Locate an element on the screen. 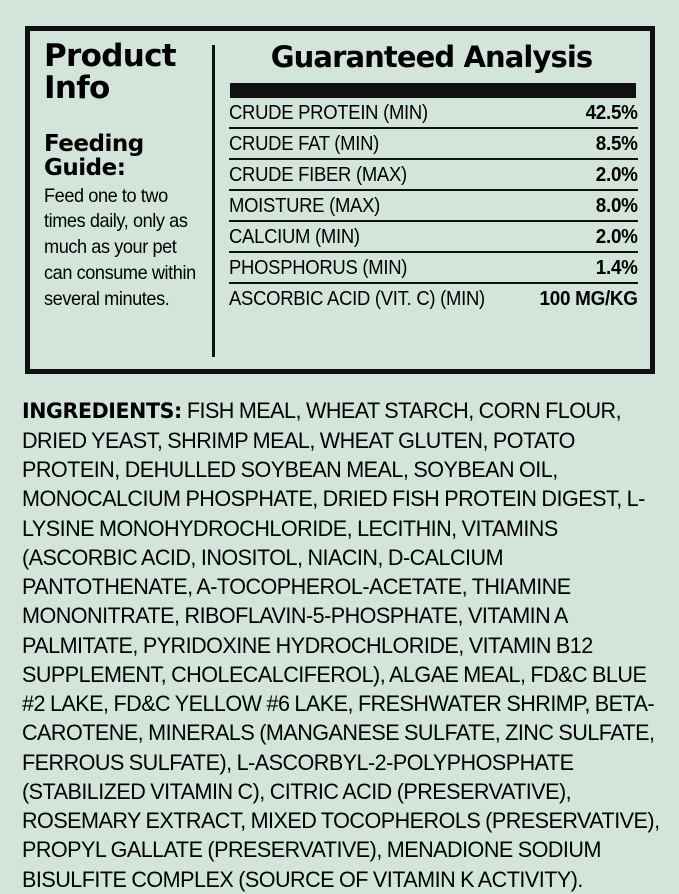 The width and height of the screenshot is (679, 894). analysis-row: CALCIUM (MIN) 2.0% is located at coordinates (433, 237).